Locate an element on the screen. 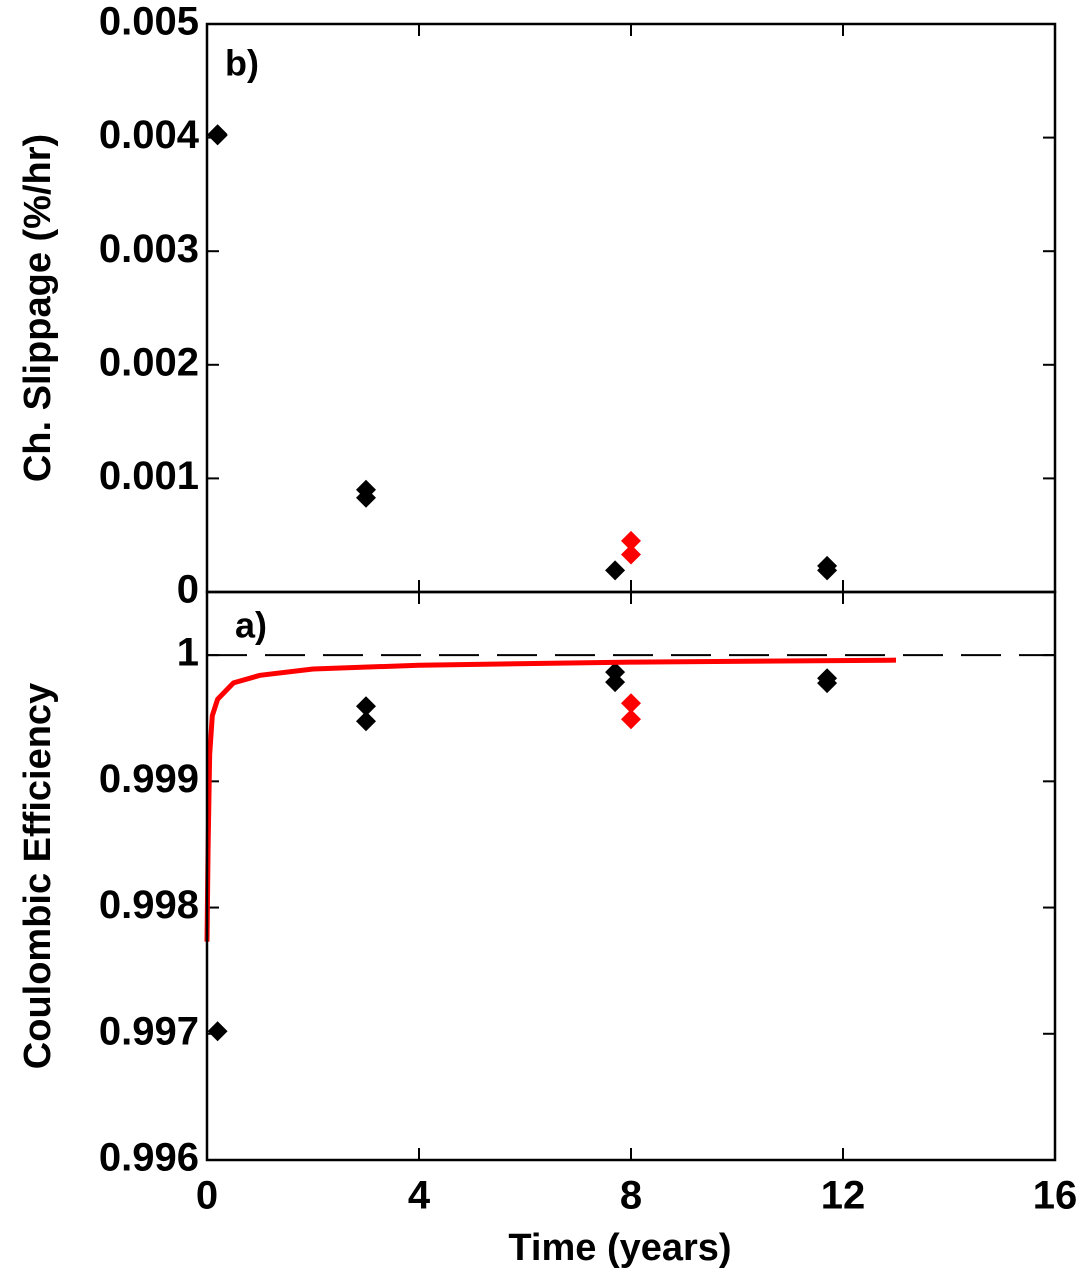  y-tick-label: 0.997 is located at coordinates (149, 1031).